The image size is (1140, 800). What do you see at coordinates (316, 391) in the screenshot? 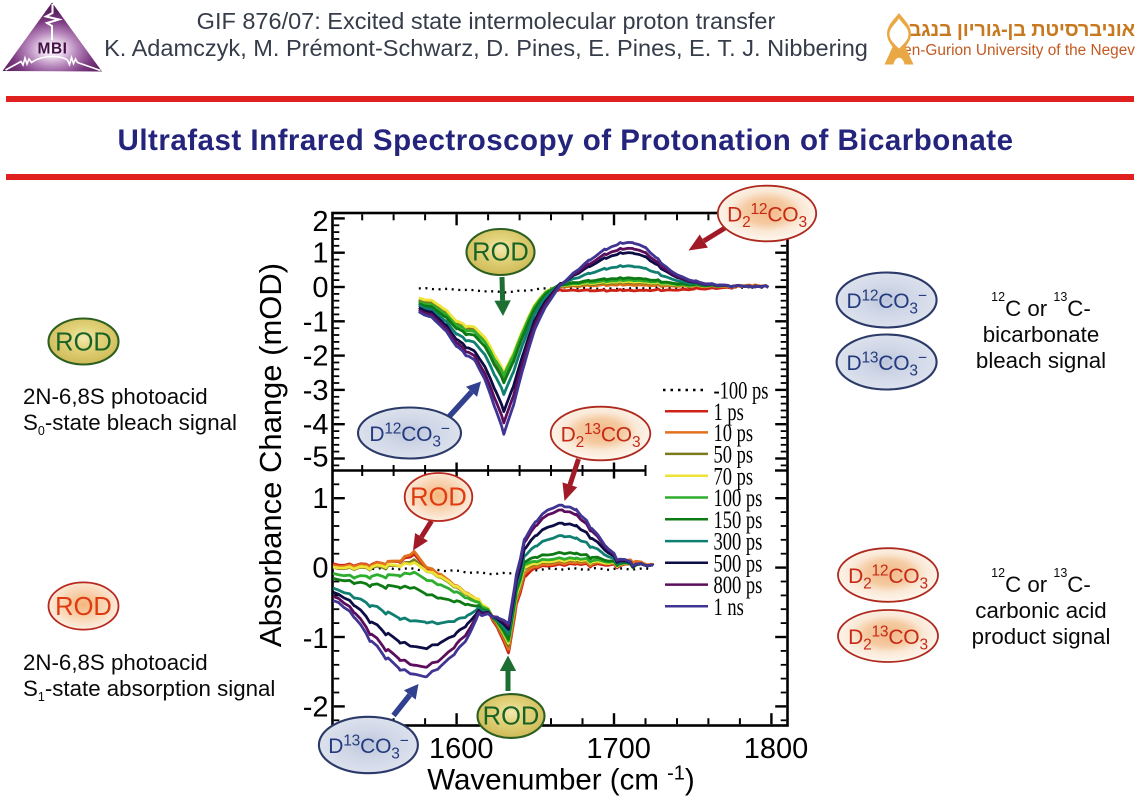
I see `svg-text: -3` at bounding box center [316, 391].